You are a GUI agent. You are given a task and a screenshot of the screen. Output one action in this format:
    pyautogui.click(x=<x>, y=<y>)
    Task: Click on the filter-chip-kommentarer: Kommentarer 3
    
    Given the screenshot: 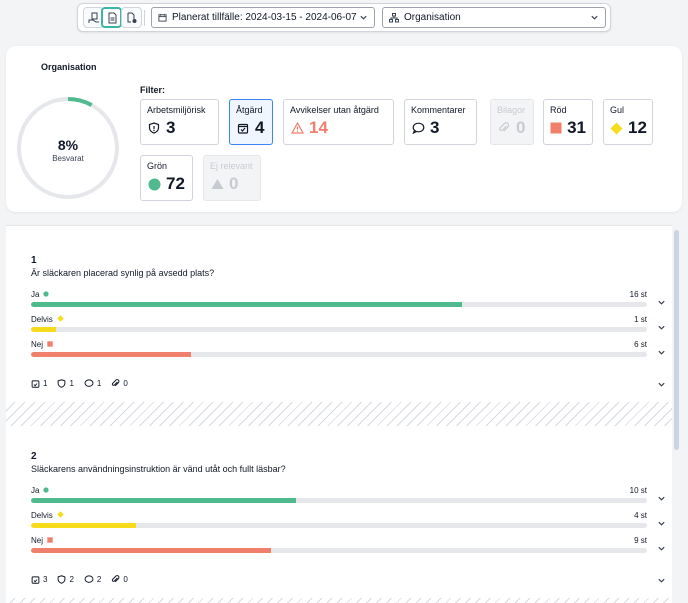 What is the action you would take?
    pyautogui.click(x=440, y=122)
    